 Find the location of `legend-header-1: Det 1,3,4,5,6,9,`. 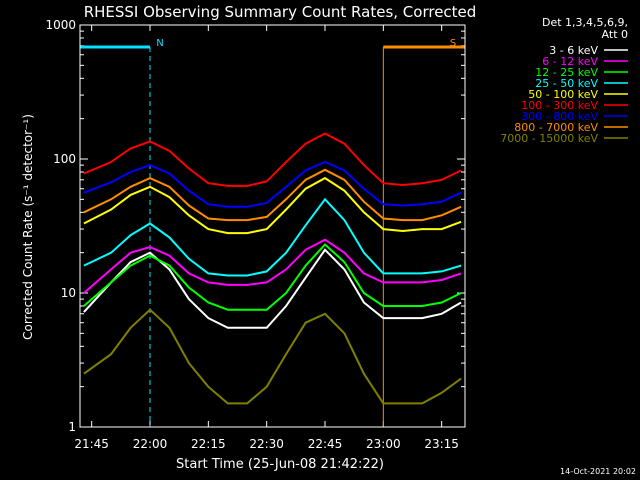

legend-header-1: Det 1,3,4,5,6,9, is located at coordinates (585, 22).